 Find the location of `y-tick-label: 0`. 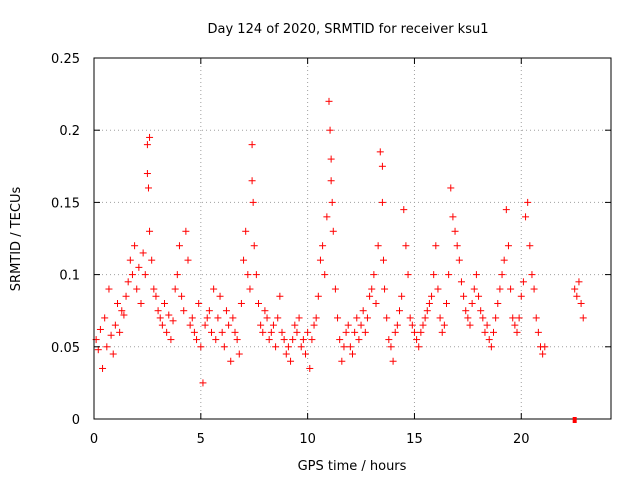

y-tick-label: 0 is located at coordinates (76, 420).